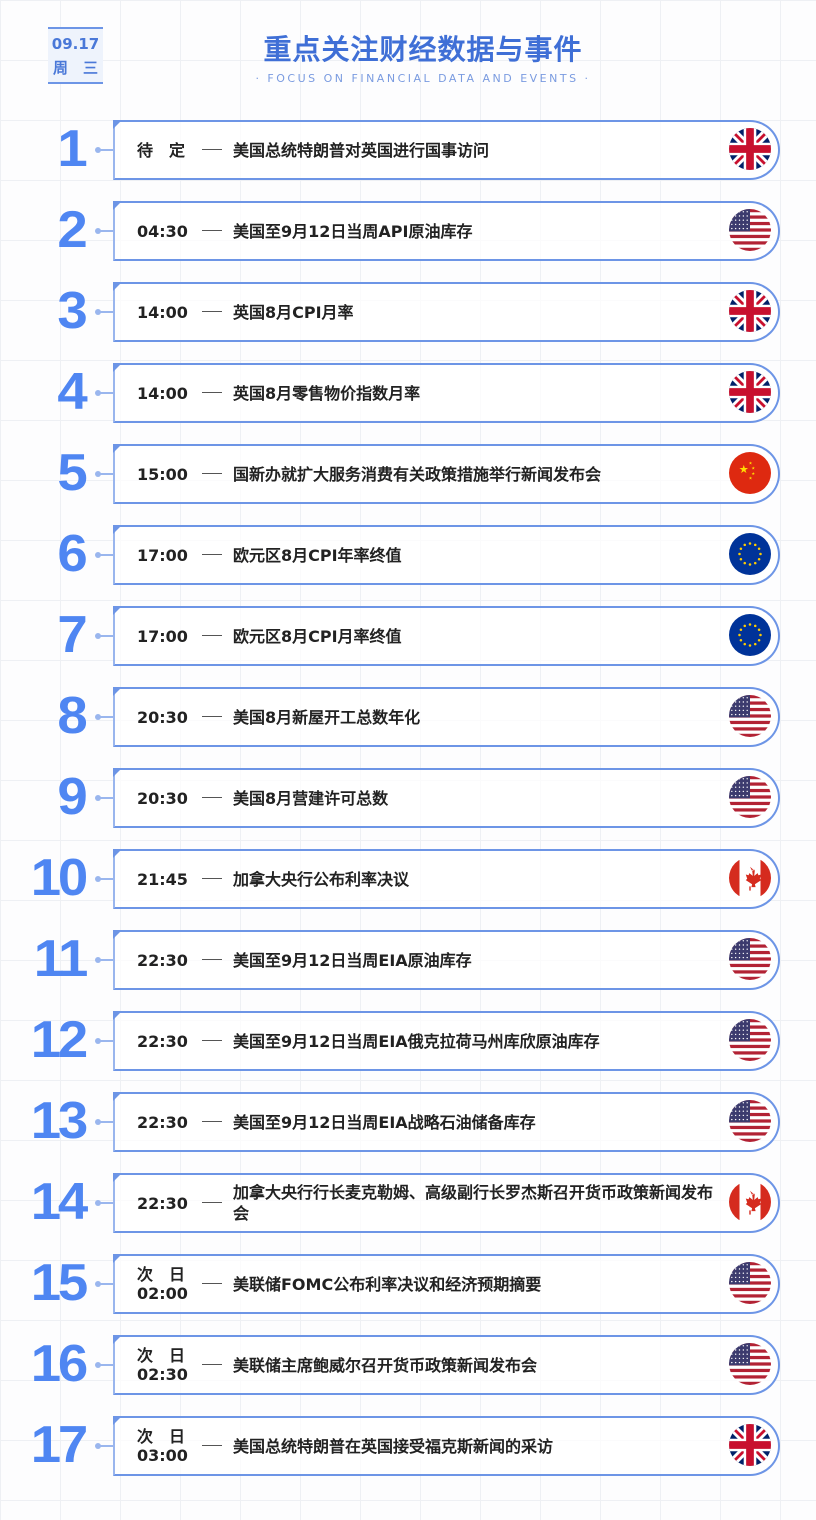 The image size is (816, 1520). I want to click on event-card: 次 日 02:00 美联储FOMC公布利率决议和经济预期摘要, so click(446, 1284).